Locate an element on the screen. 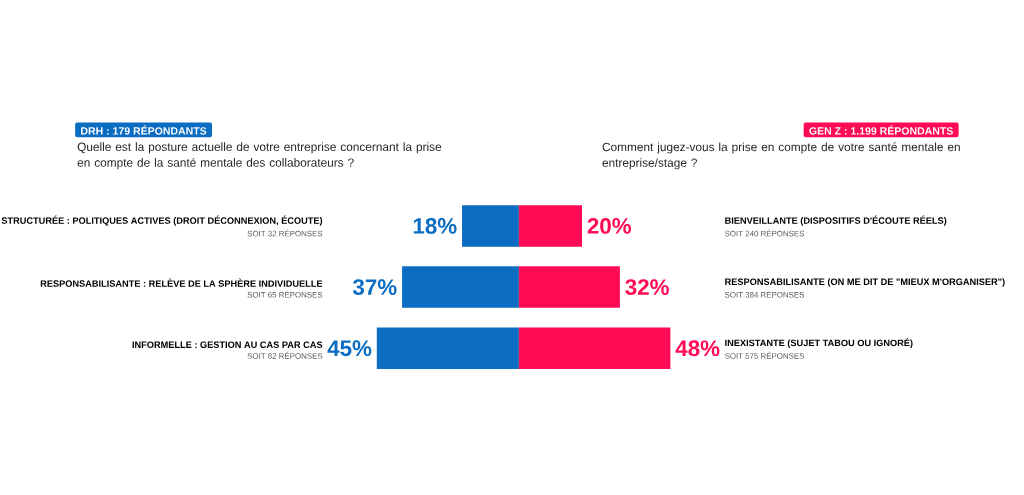 The image size is (1024, 495). text: DRH : 179 RÉPONDANTS is located at coordinates (144, 130).